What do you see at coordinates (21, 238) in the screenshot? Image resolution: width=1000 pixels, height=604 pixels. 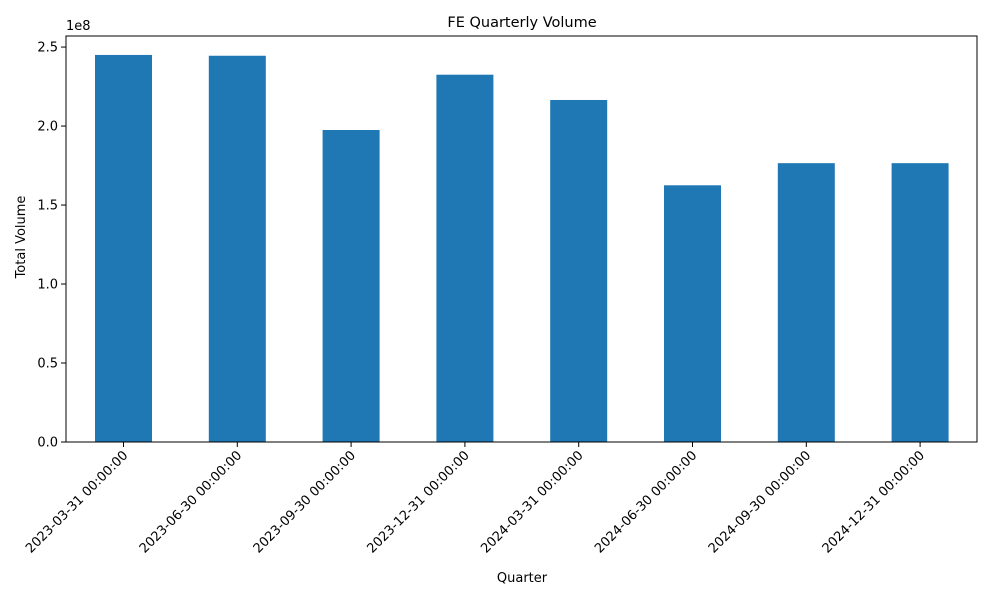 I see `y-axis-label: Total Volume` at bounding box center [21, 238].